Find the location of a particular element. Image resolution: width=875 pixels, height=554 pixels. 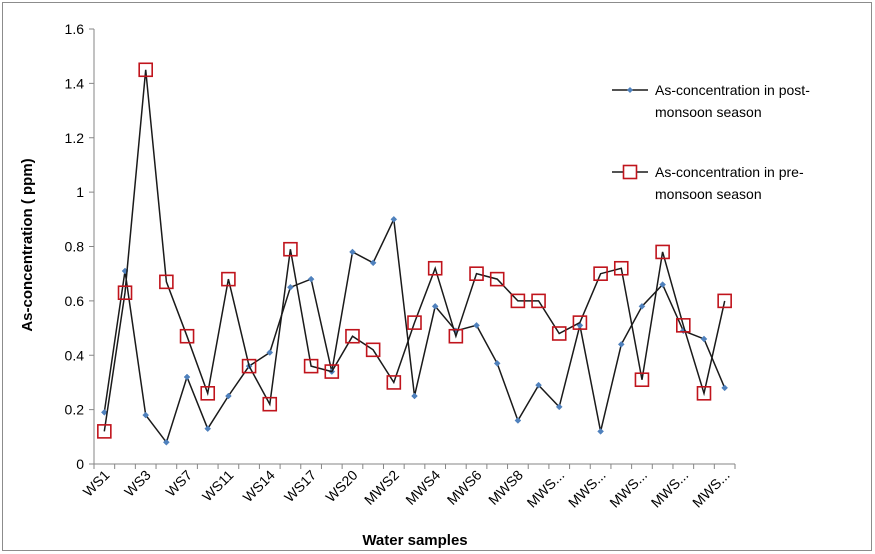

legend-label: As-concentration in pre- is located at coordinates (729, 172).